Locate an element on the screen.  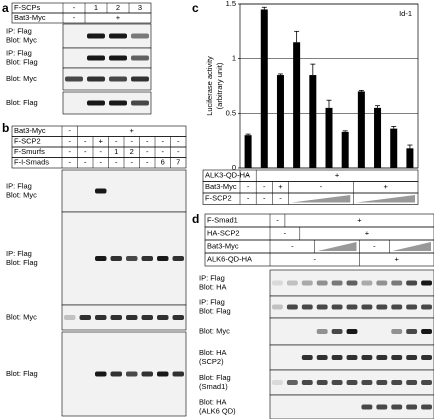
condition-name: F-SCP2 is located at coordinates (27, 141).